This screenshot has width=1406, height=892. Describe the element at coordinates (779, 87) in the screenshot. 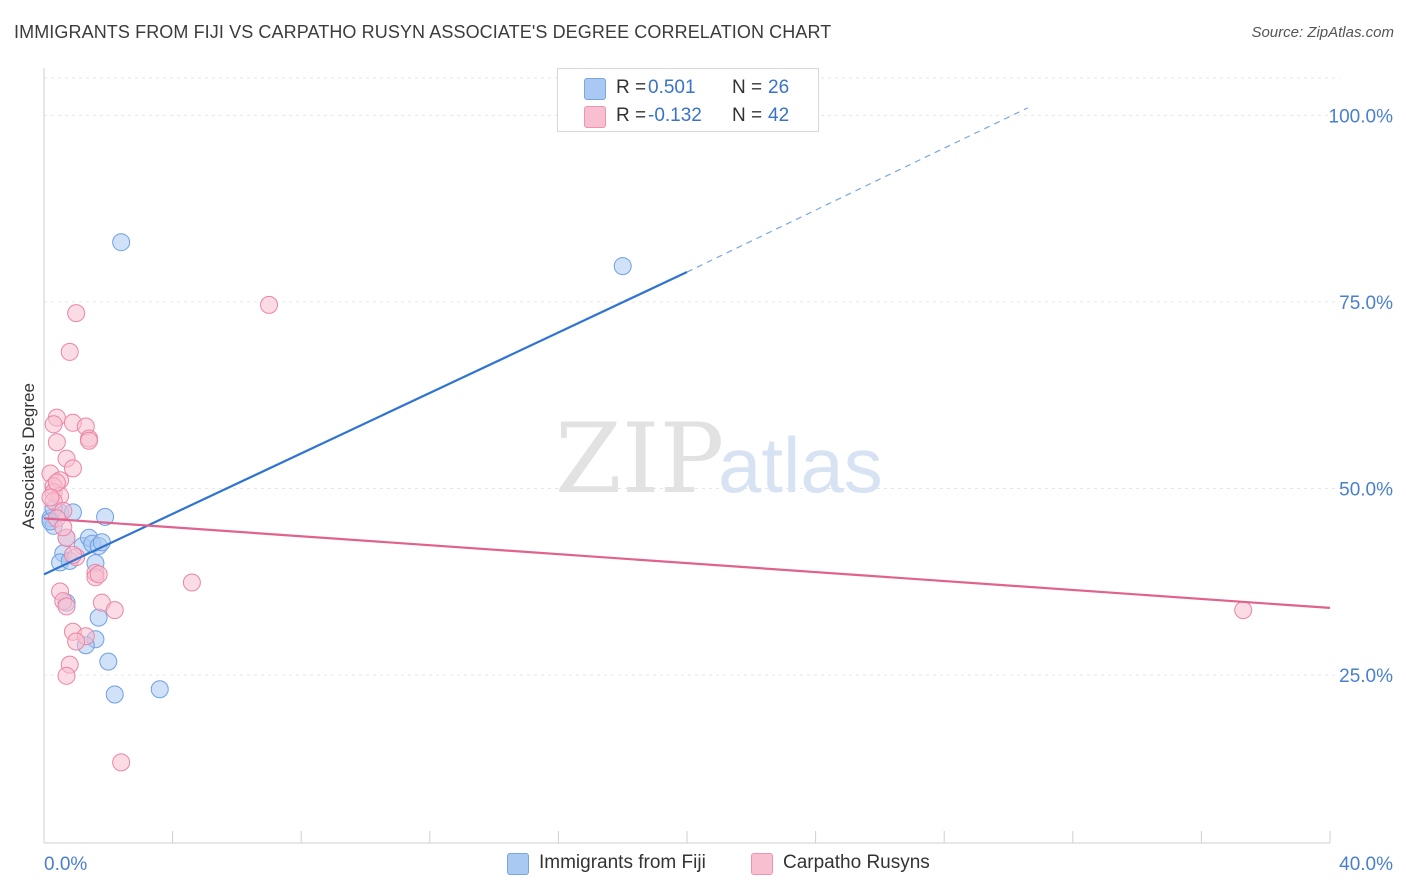

I see `legend-n-value: 26` at that location.